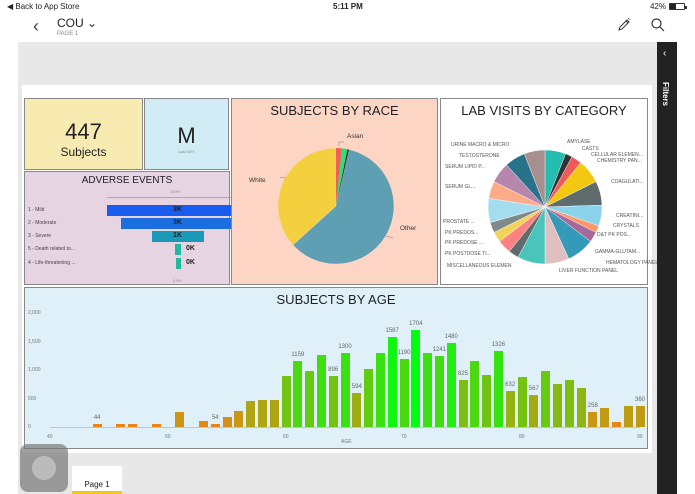  I want to click on adverse-event-row: 2 - Moderate 3K, so click(130, 223).